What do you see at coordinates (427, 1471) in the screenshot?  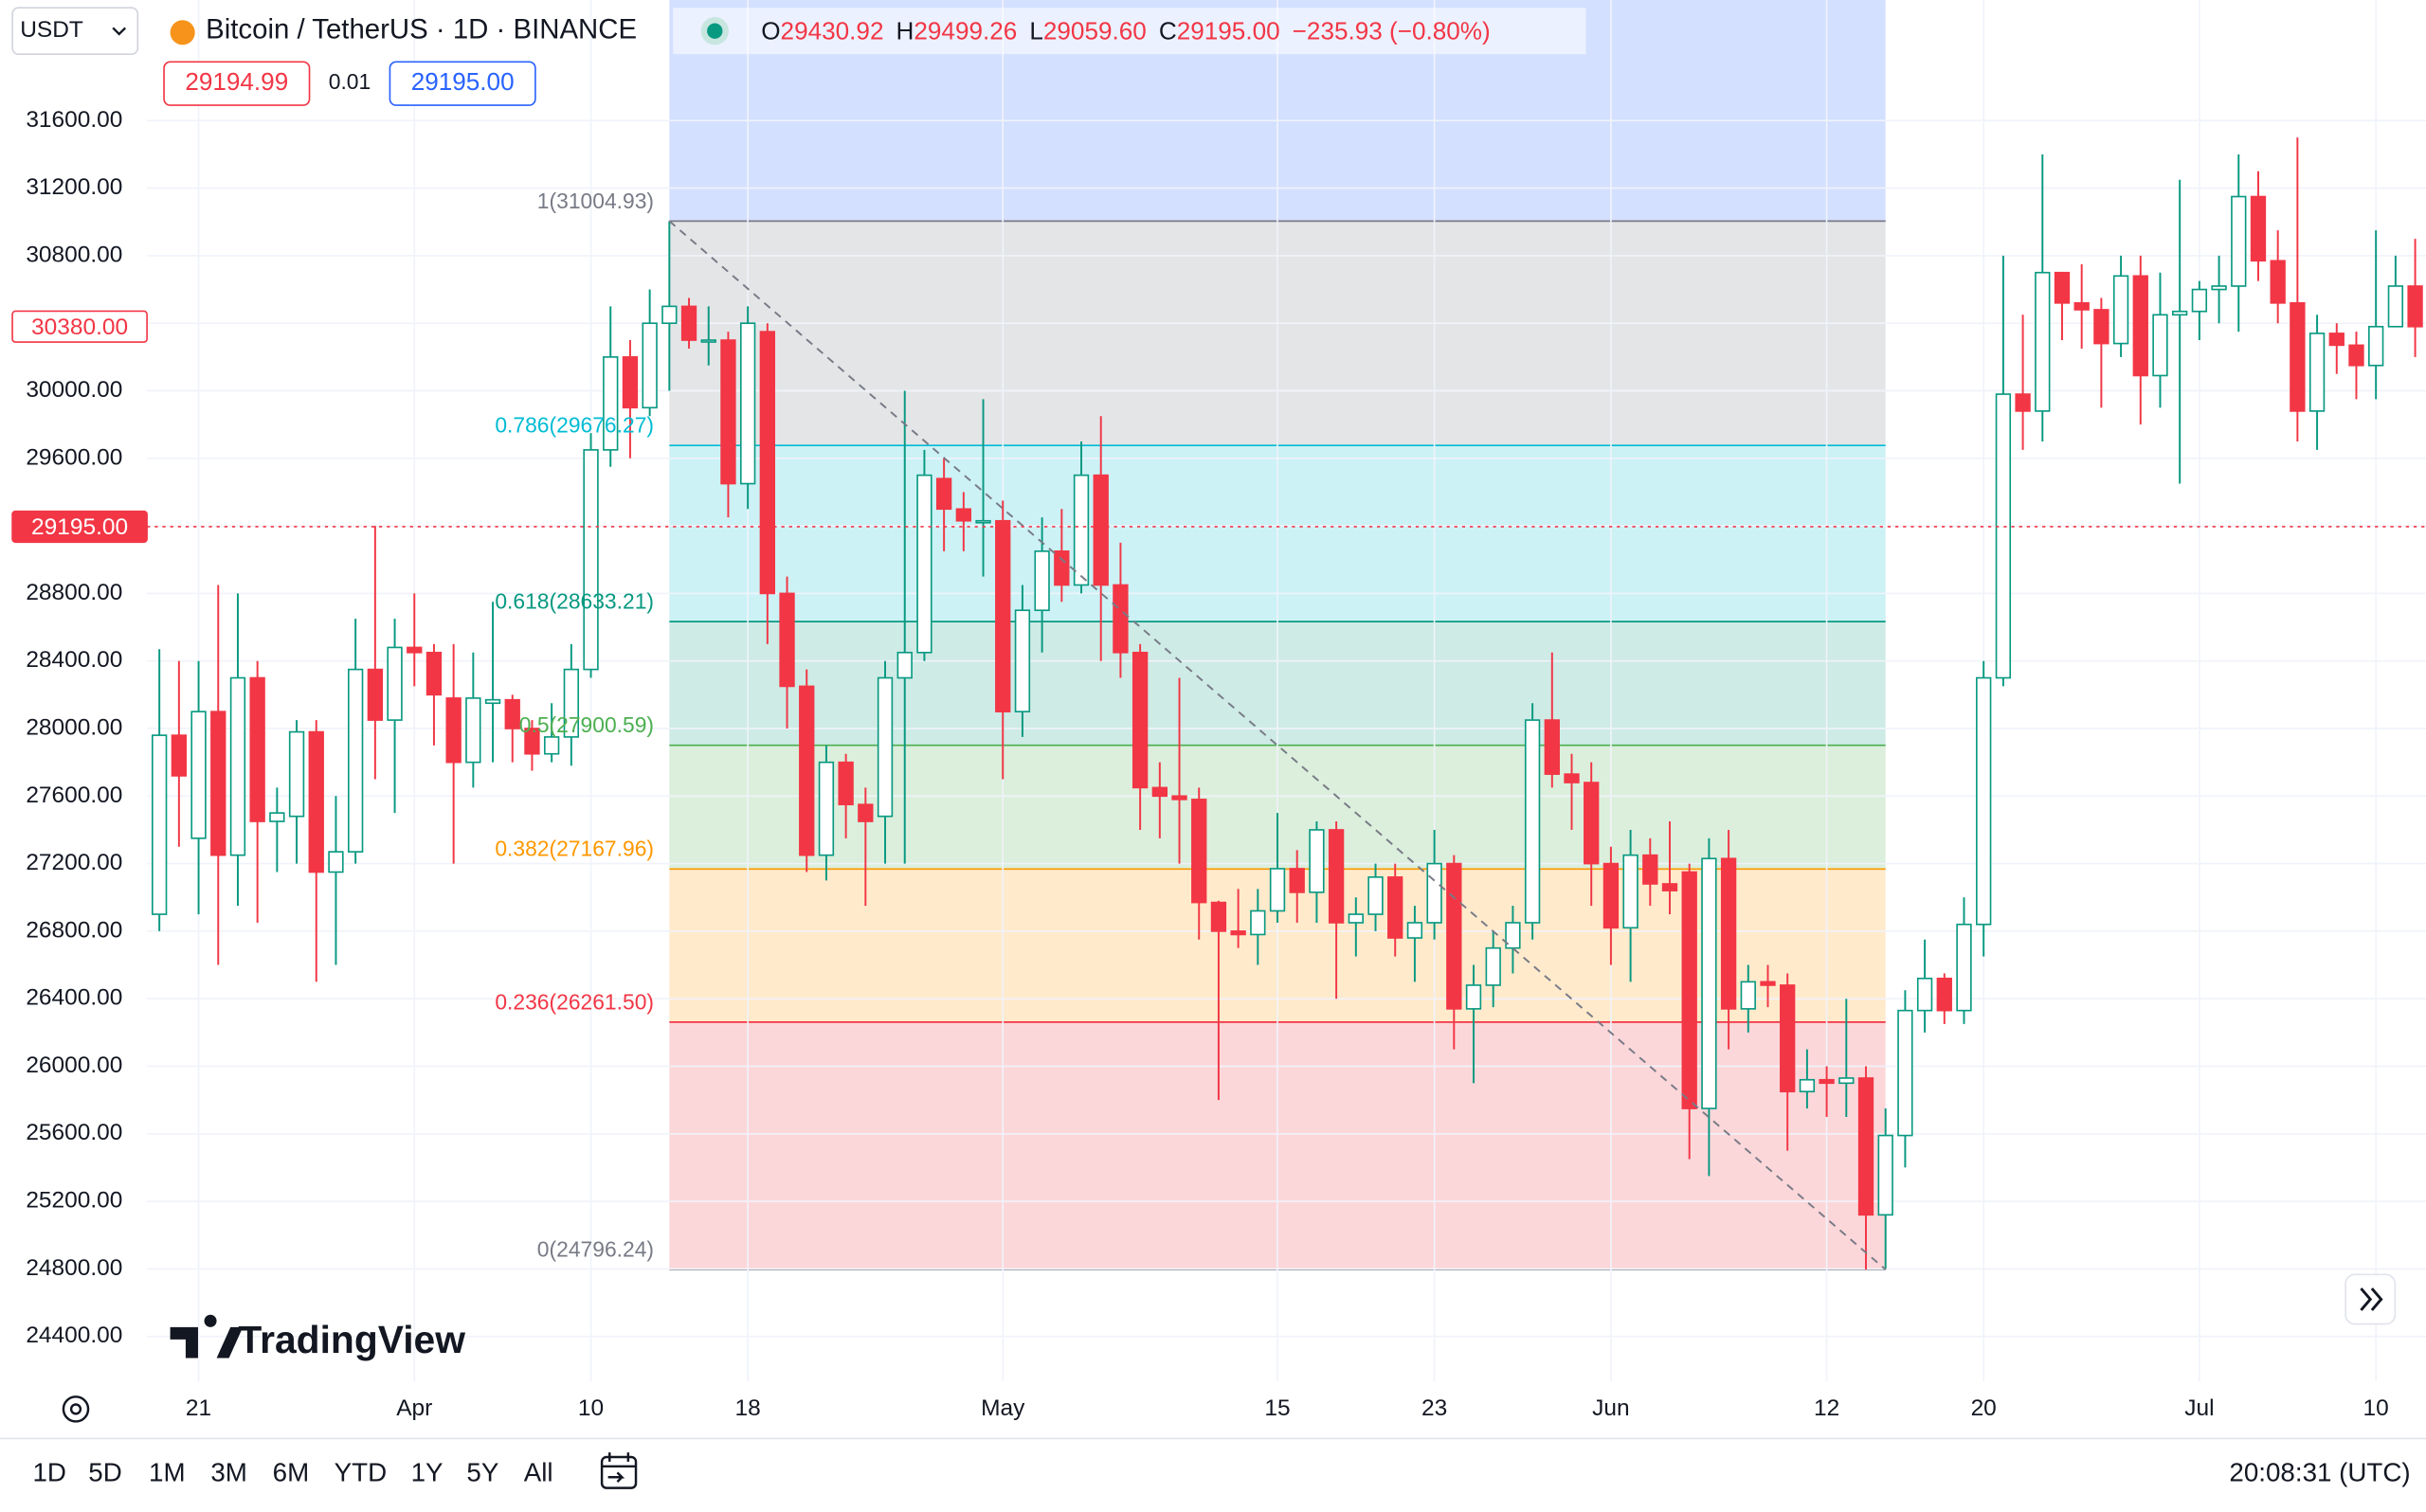 I see `timeframe-button: 1Y` at bounding box center [427, 1471].